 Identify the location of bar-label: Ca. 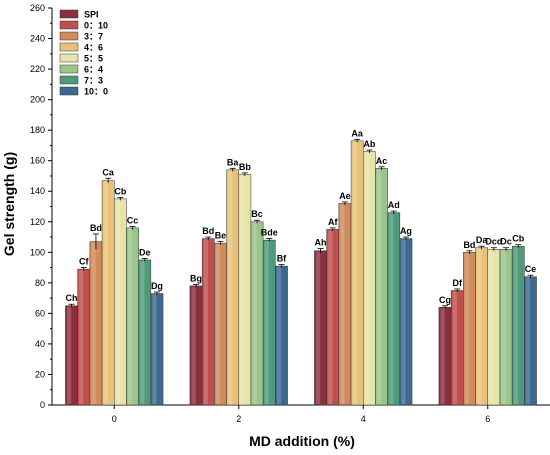
(108, 172).